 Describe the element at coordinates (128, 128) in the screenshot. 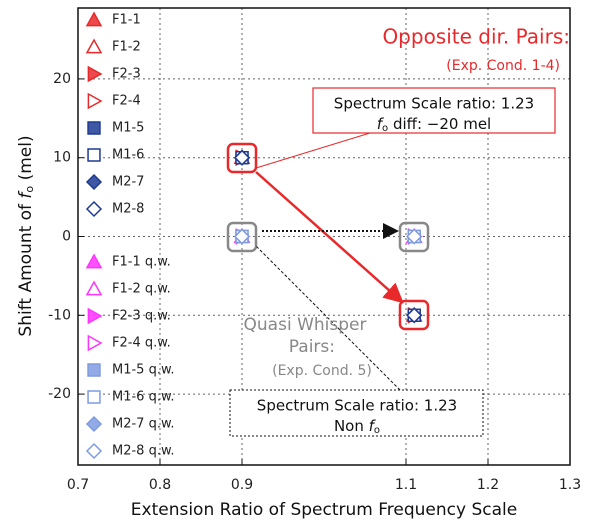

I see `legend-label: M1-5` at that location.